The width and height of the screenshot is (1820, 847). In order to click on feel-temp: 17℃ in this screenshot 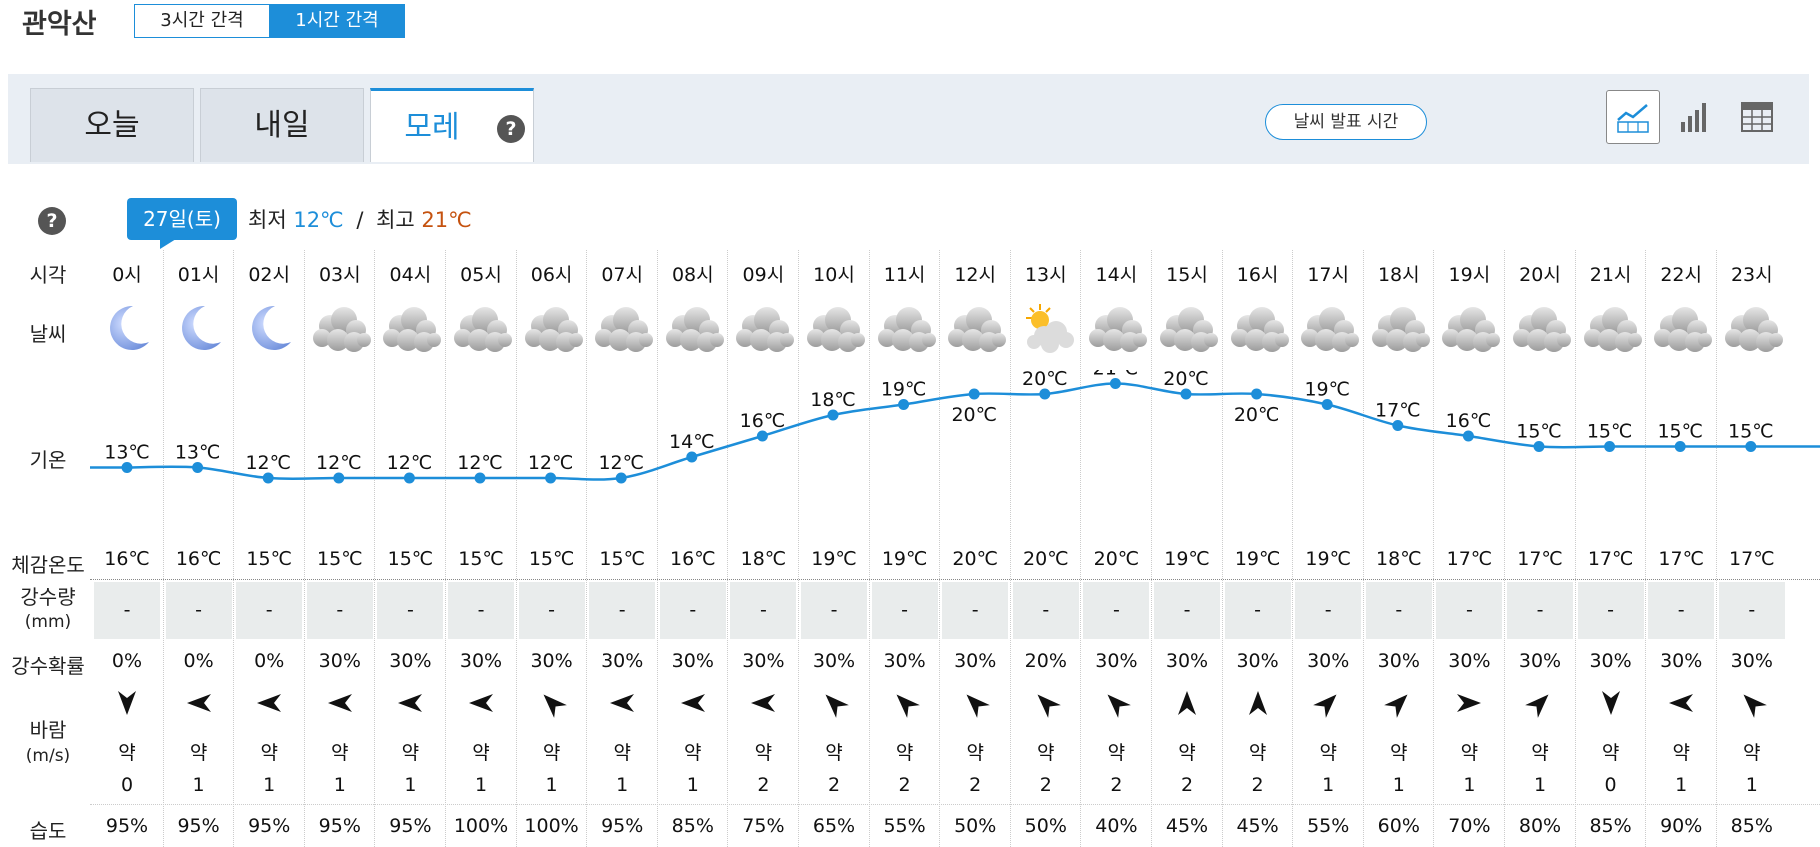, I will do `click(1681, 559)`.